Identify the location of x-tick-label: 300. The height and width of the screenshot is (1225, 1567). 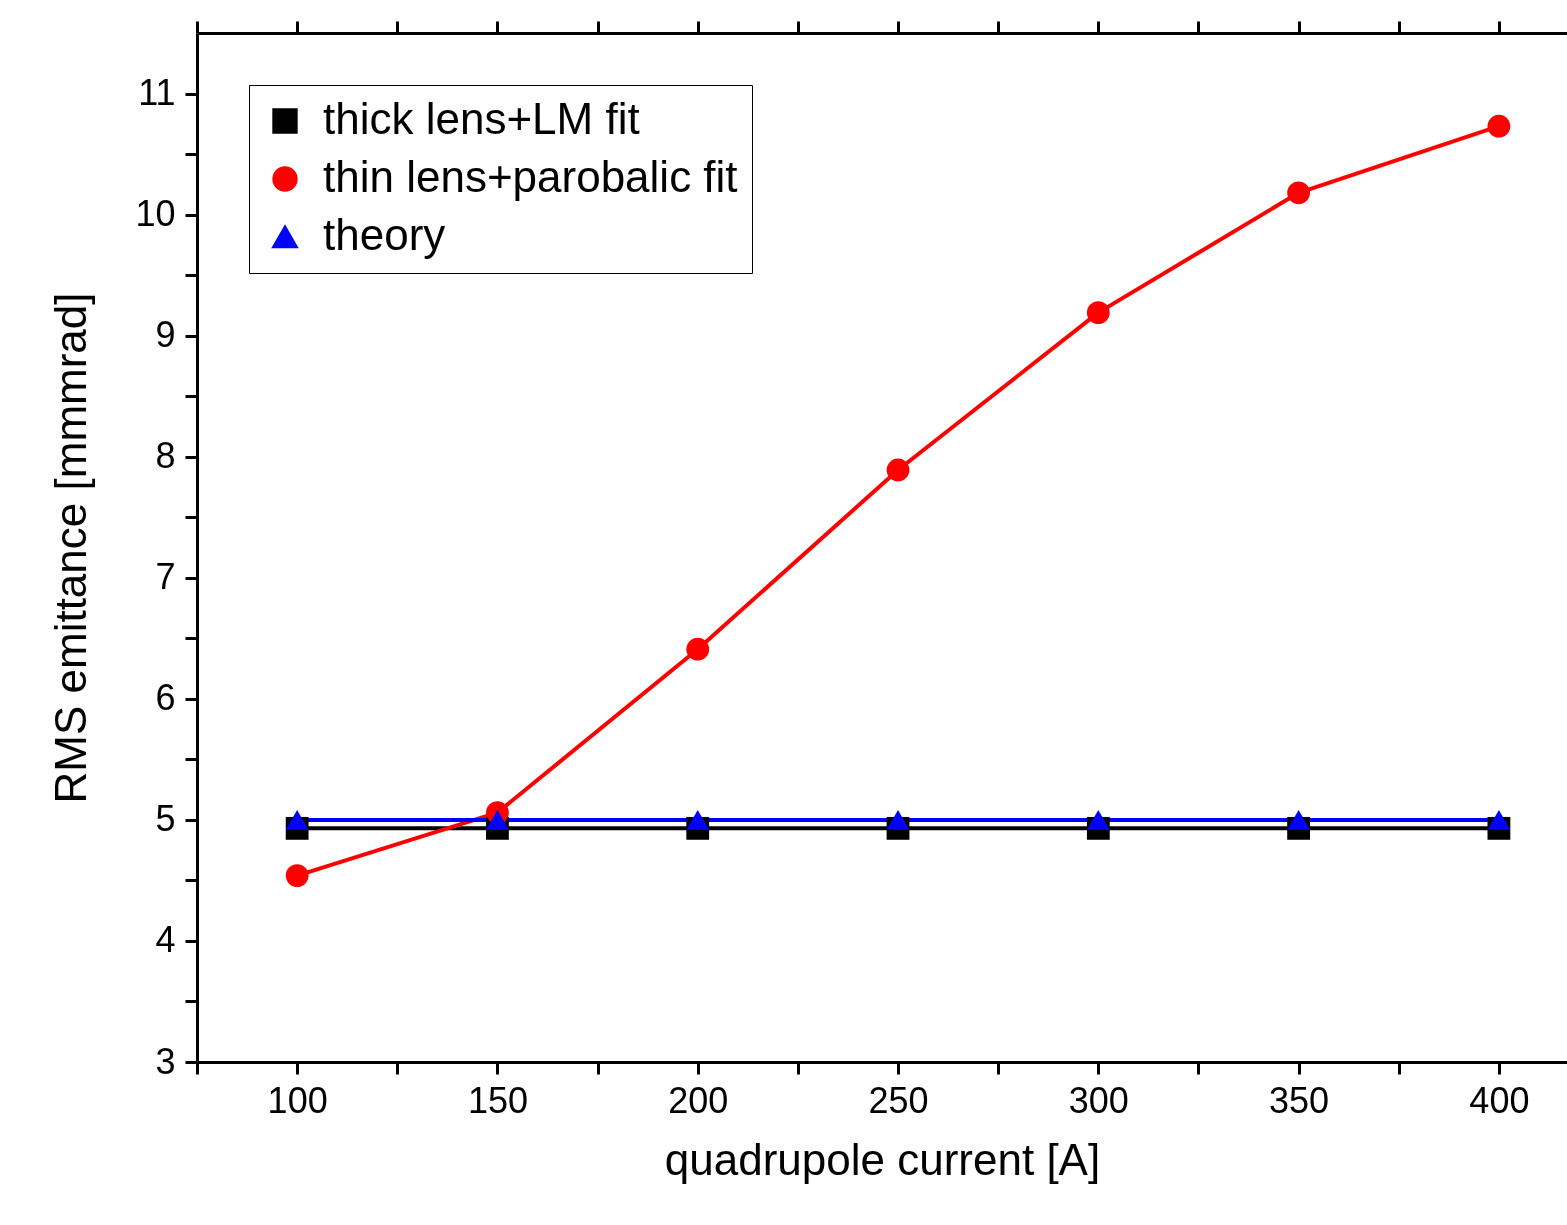
(1098, 1100).